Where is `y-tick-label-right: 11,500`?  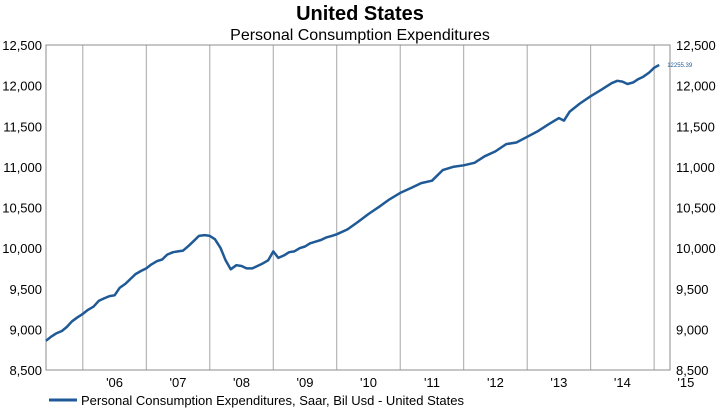 y-tick-label-right: 11,500 is located at coordinates (695, 126).